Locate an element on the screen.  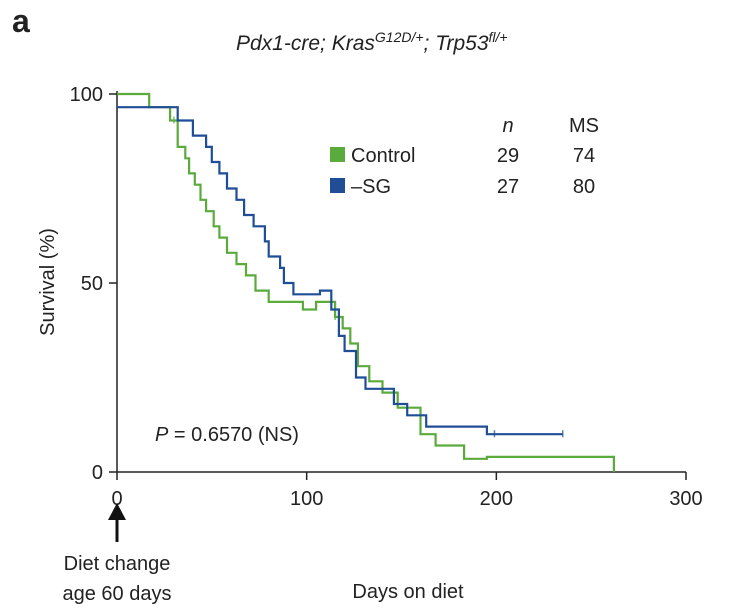
legend-label-sg: –SG is located at coordinates (371, 187).